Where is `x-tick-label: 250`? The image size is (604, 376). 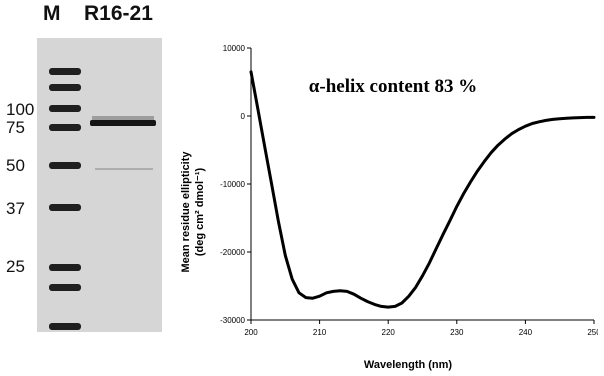
x-tick-label: 250 is located at coordinates (592, 332).